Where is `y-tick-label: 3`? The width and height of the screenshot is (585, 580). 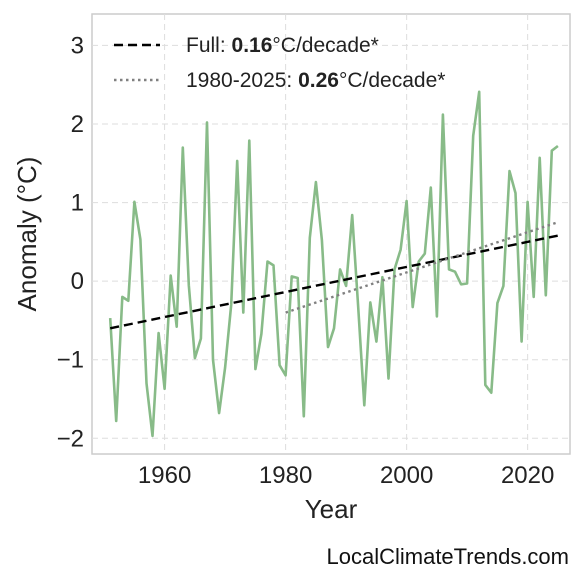
y-tick-label: 3 is located at coordinates (77, 45).